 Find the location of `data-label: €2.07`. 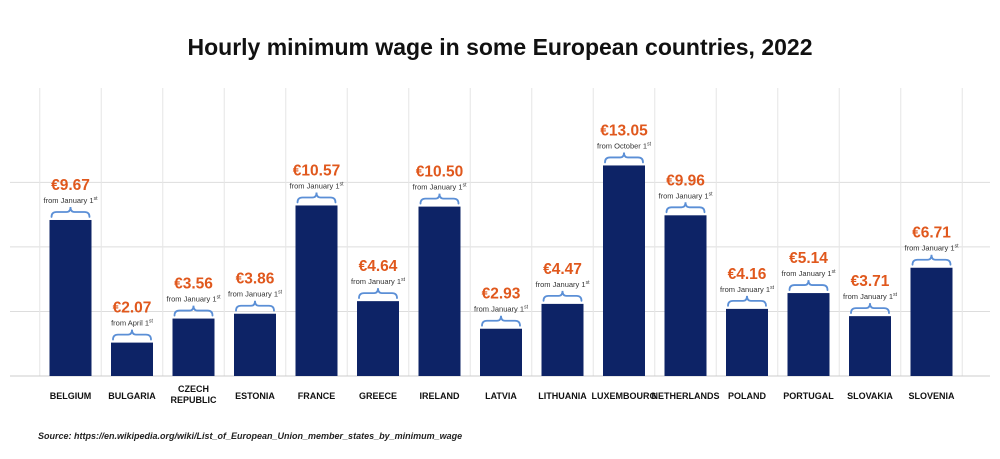

data-label: €2.07 is located at coordinates (132, 308).